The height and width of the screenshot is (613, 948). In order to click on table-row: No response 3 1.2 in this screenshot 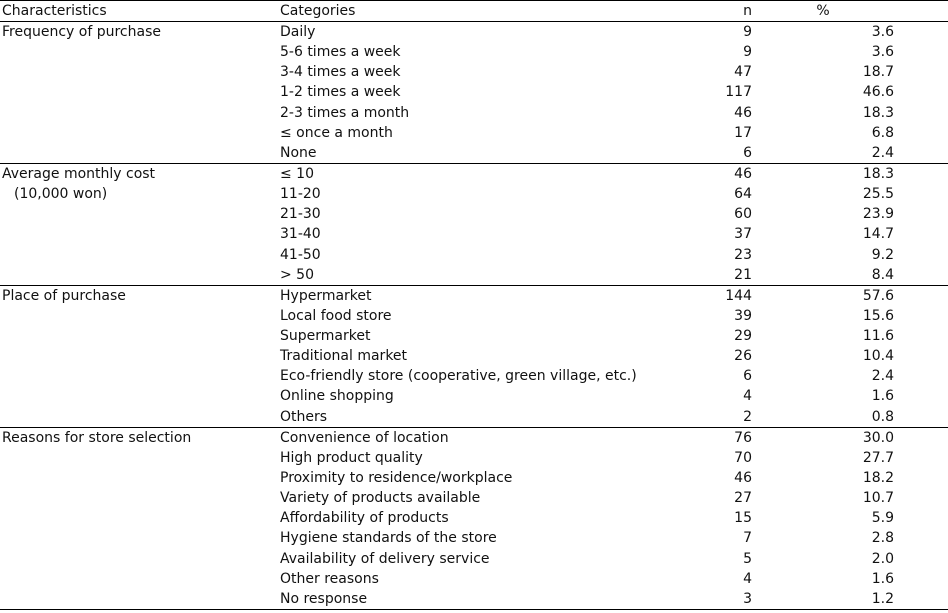, I will do `click(474, 599)`.